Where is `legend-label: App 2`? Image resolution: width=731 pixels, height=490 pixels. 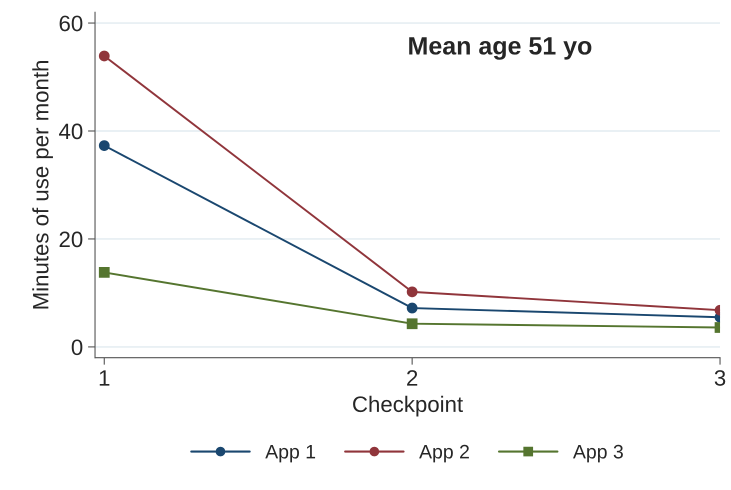
legend-label: App 2 is located at coordinates (444, 453).